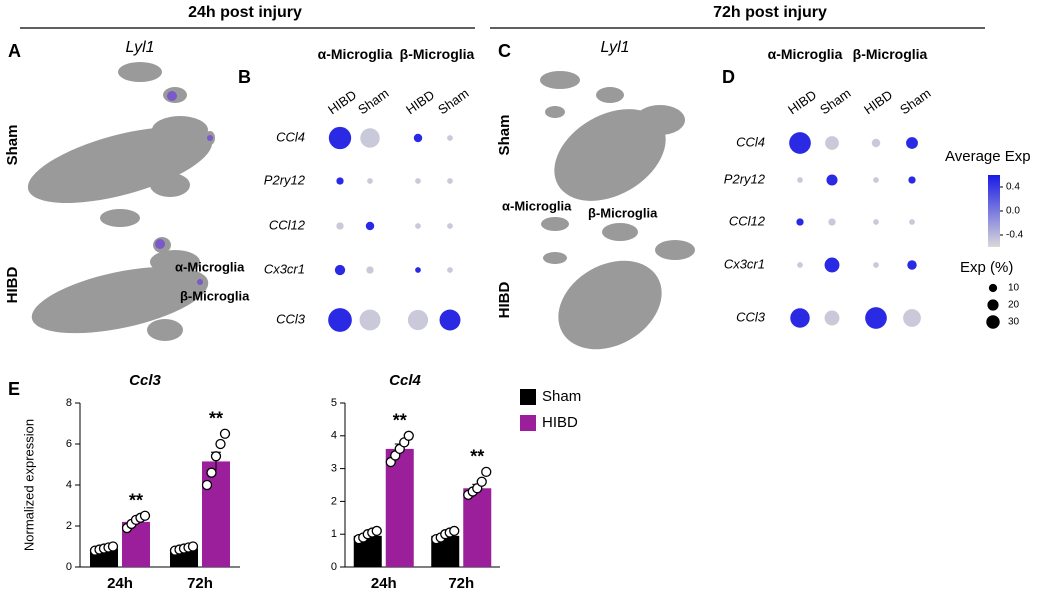 The image size is (1052, 594). Describe the element at coordinates (770, 12) in the screenshot. I see `header: 72h post injury` at that location.